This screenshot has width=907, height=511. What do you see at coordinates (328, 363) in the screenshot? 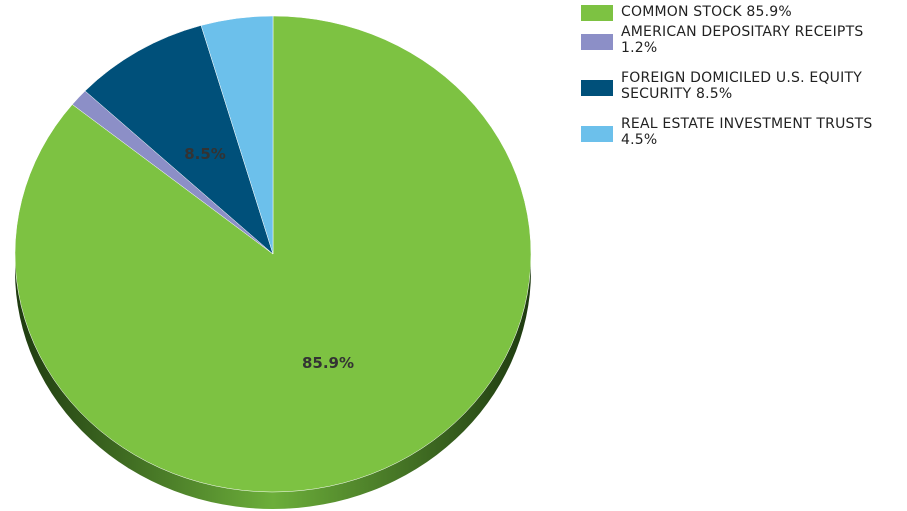
I see `data-label-common-stock: 85.9%` at bounding box center [328, 363].